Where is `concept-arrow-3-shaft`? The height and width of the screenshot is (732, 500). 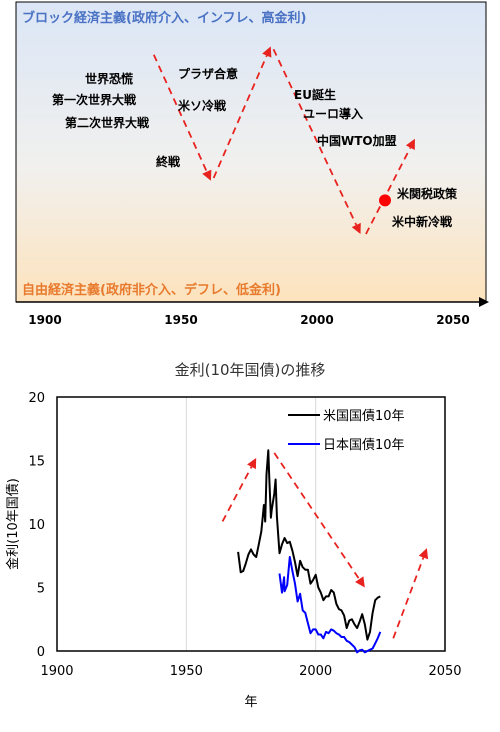 concept-arrow-3-shaft is located at coordinates (315, 137).